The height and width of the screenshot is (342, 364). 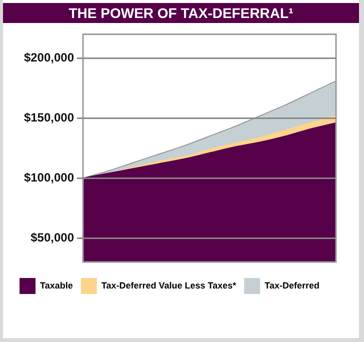 I want to click on y-tick-label: $50,000, so click(x=52, y=237).